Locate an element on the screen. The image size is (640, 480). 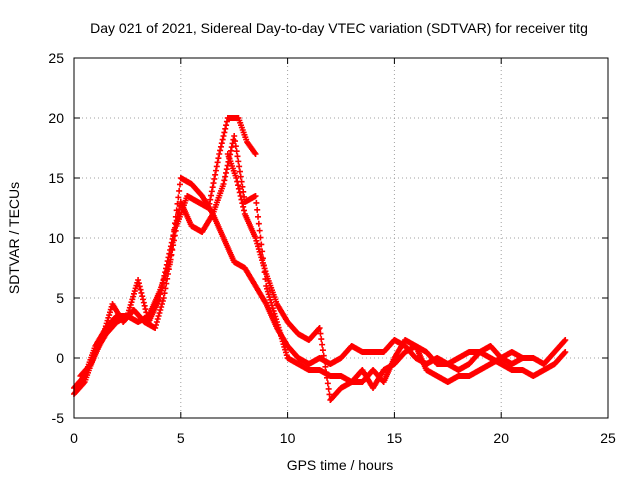
y-tick-label: 25 is located at coordinates (56, 58).